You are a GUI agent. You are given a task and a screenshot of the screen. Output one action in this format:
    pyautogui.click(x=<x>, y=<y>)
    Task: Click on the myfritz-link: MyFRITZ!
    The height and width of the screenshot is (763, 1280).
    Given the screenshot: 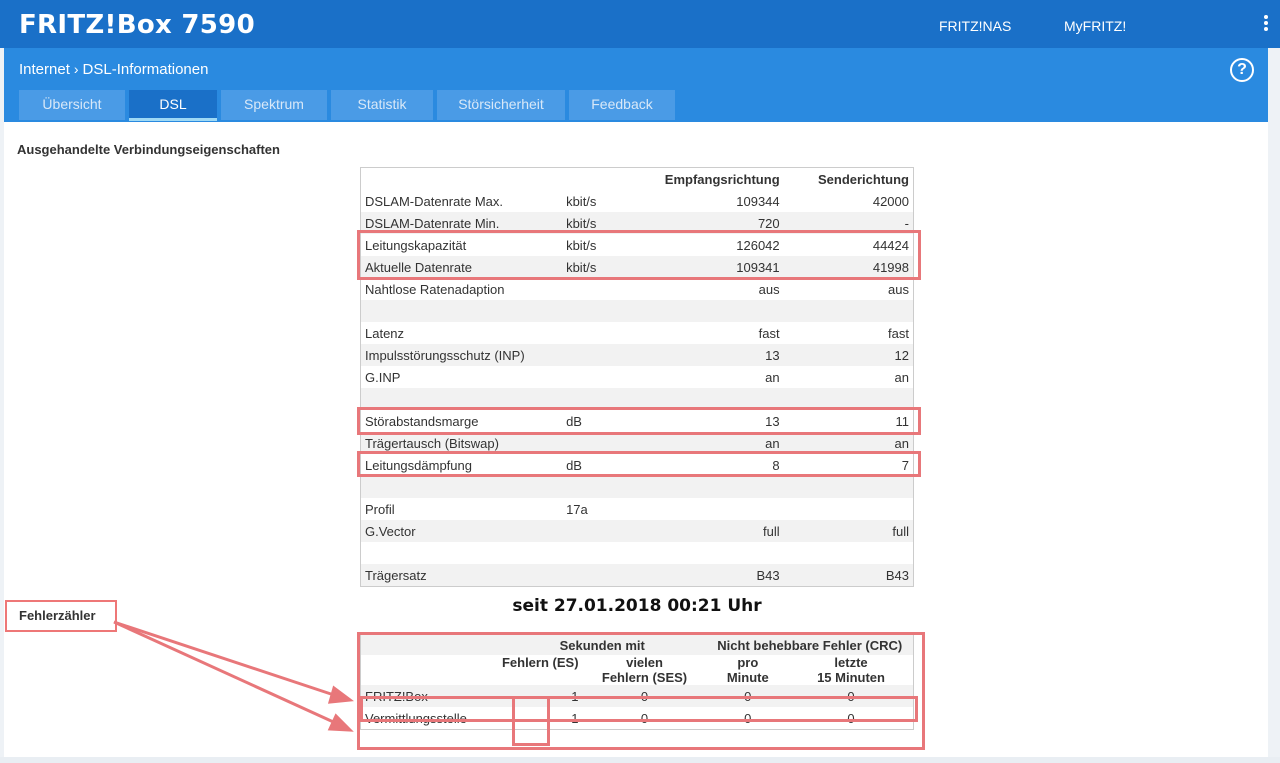 What is the action you would take?
    pyautogui.click(x=1095, y=26)
    